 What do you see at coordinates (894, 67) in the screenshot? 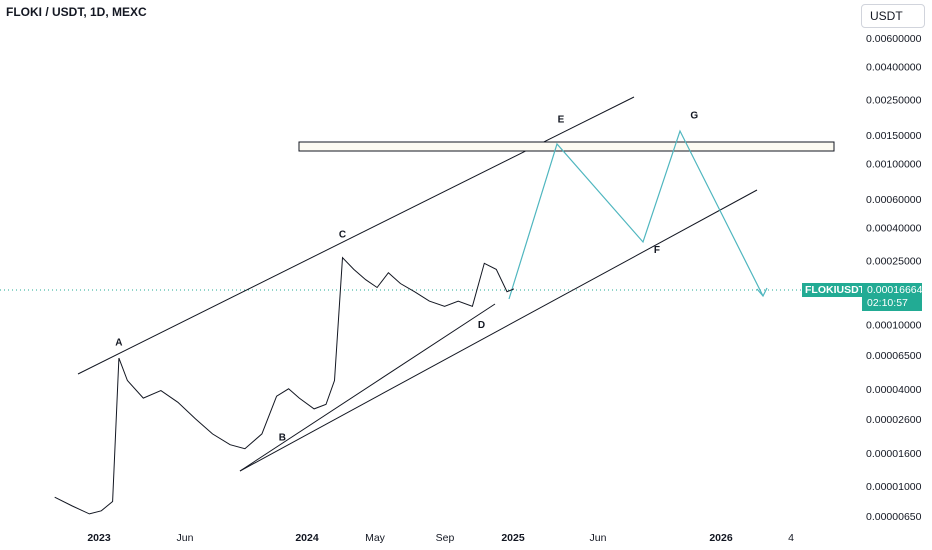
I see `y-tick-label: 0.00400000` at bounding box center [894, 67].